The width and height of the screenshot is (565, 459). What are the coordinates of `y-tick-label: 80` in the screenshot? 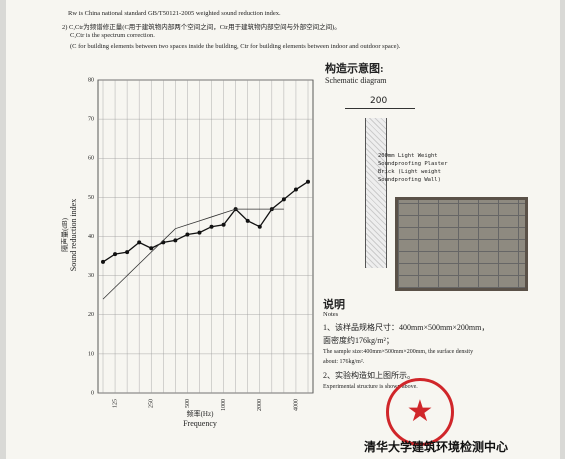 It's located at (91, 80).